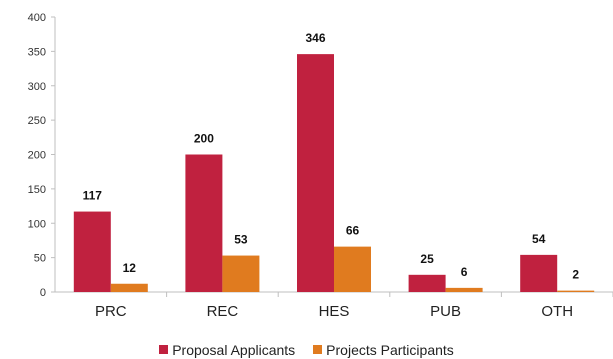 The width and height of the screenshot is (613, 359). I want to click on y-tick-label: 350, so click(37, 52).